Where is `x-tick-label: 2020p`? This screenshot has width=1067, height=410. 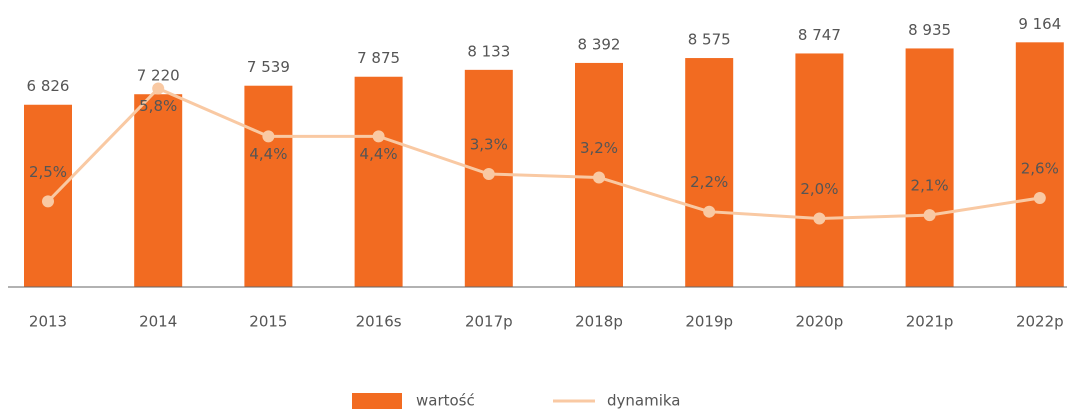 x-tick-label: 2020p is located at coordinates (820, 322).